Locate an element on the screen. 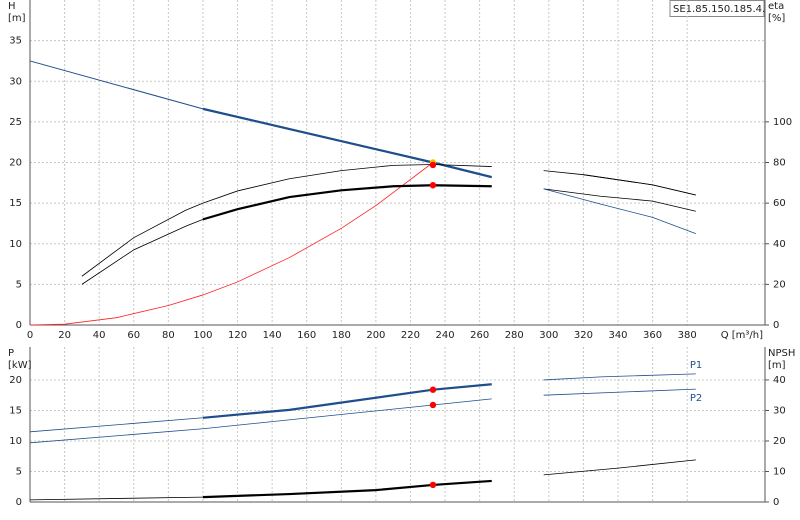 This screenshot has width=800, height=520. x-tick-label: 120 is located at coordinates (237, 335).